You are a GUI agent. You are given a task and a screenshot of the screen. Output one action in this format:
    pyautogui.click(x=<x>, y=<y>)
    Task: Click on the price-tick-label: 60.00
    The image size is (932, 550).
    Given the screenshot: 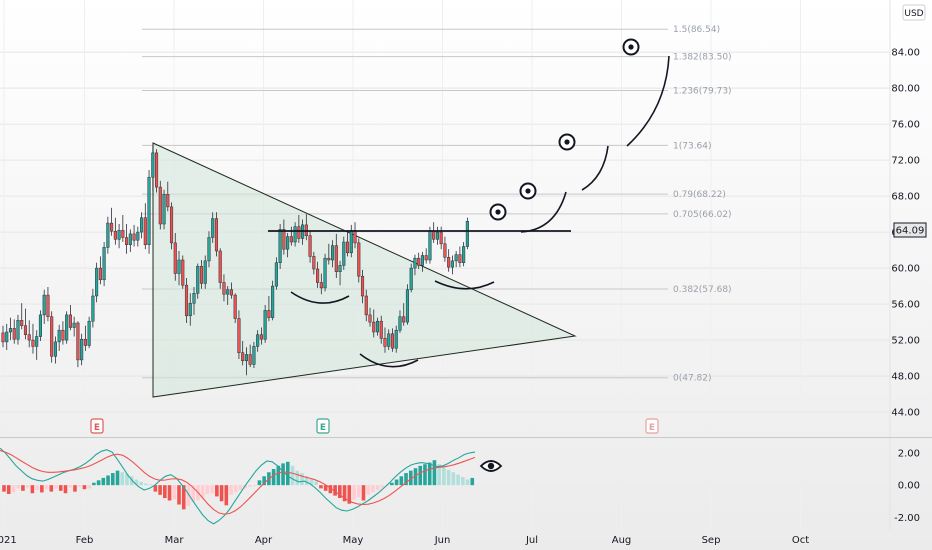 What is the action you would take?
    pyautogui.click(x=905, y=269)
    